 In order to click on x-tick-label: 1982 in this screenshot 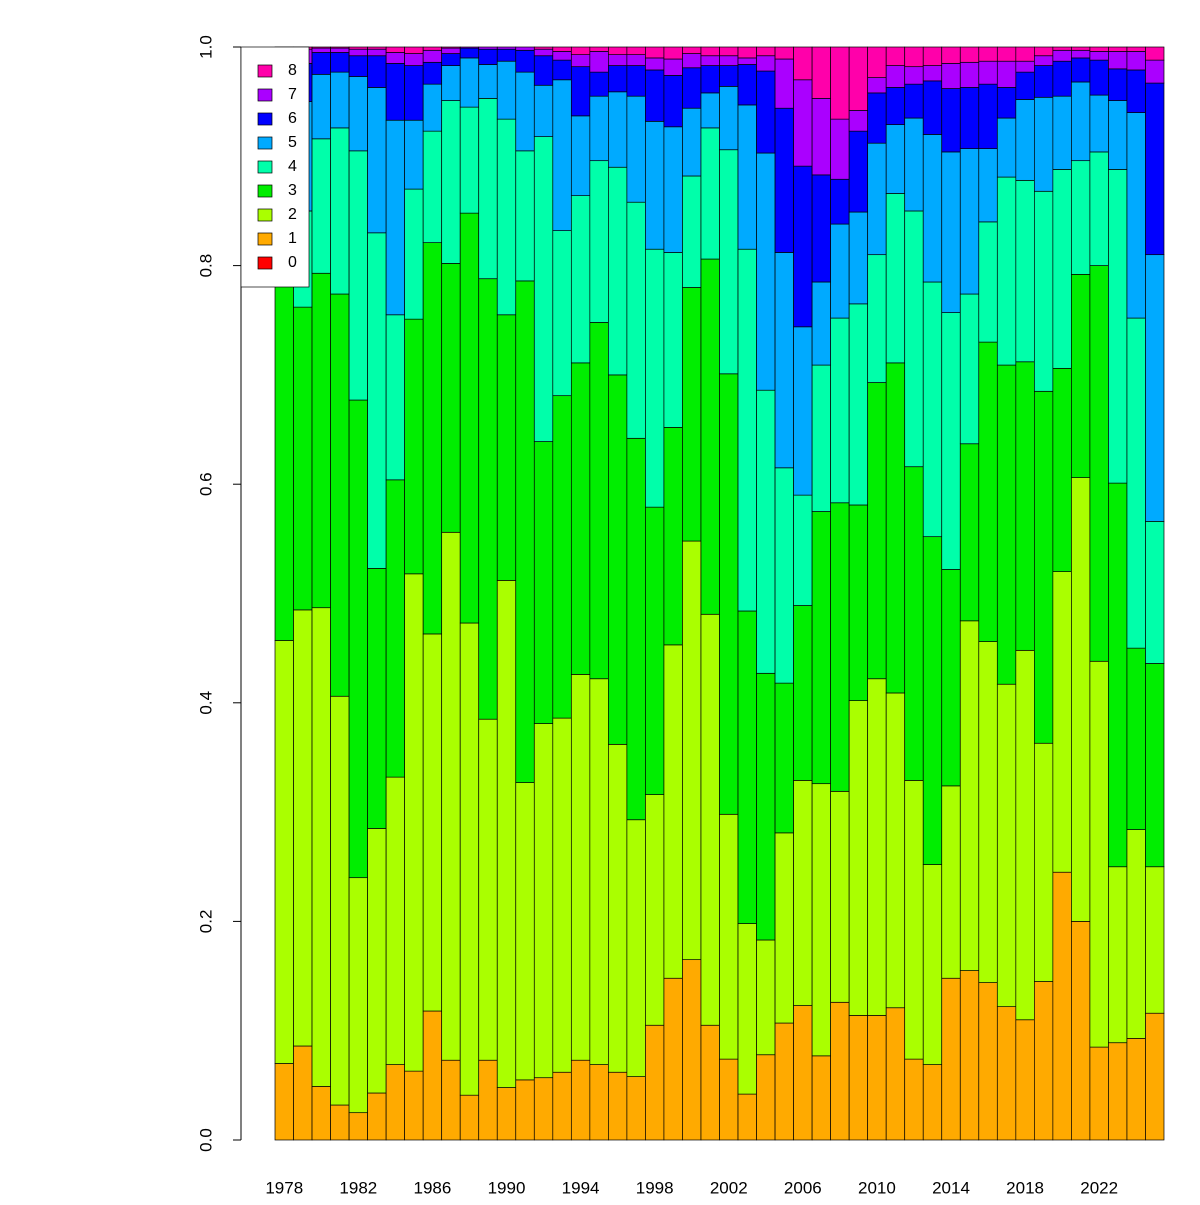, I will do `click(358, 1187)`.